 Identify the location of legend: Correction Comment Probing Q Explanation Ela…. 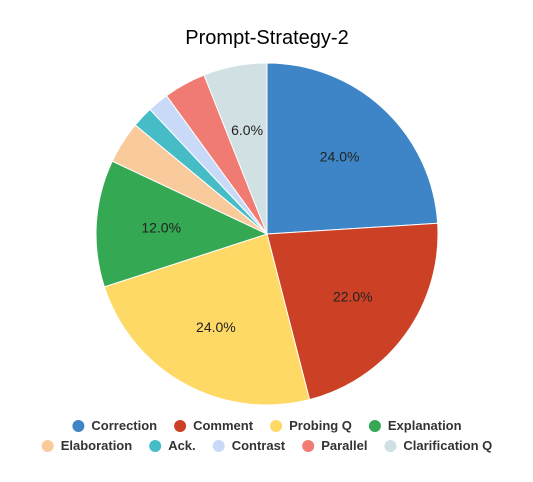
(266, 435).